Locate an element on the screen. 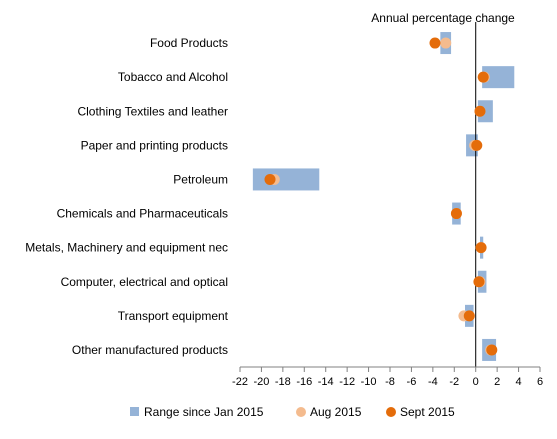 This screenshot has width=557, height=439. legend-label: Range since Jan 2015 is located at coordinates (204, 412).